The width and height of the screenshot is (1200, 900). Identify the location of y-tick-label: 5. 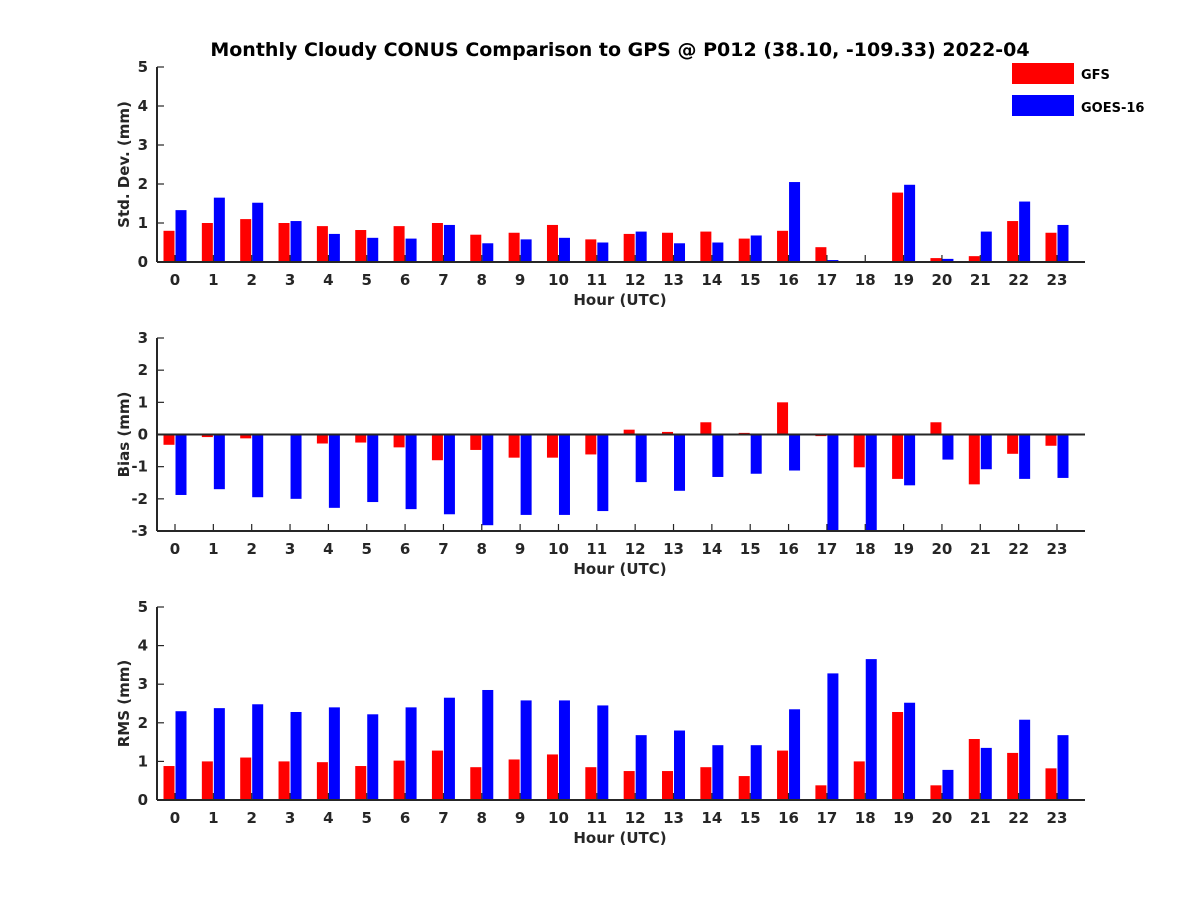
(143, 607).